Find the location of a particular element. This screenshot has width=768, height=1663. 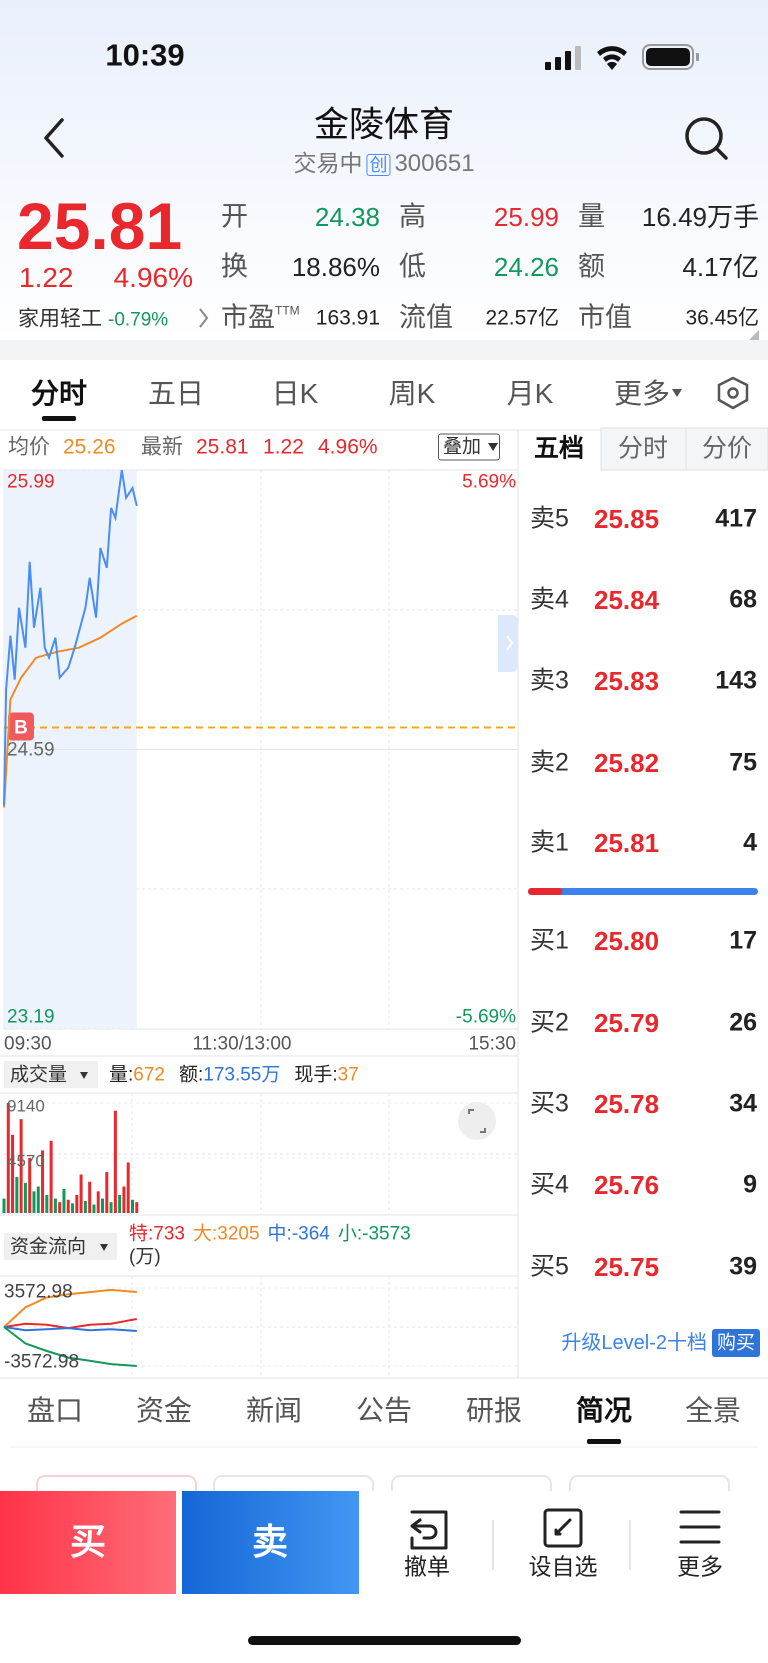

more-caret is located at coordinates (677, 393).